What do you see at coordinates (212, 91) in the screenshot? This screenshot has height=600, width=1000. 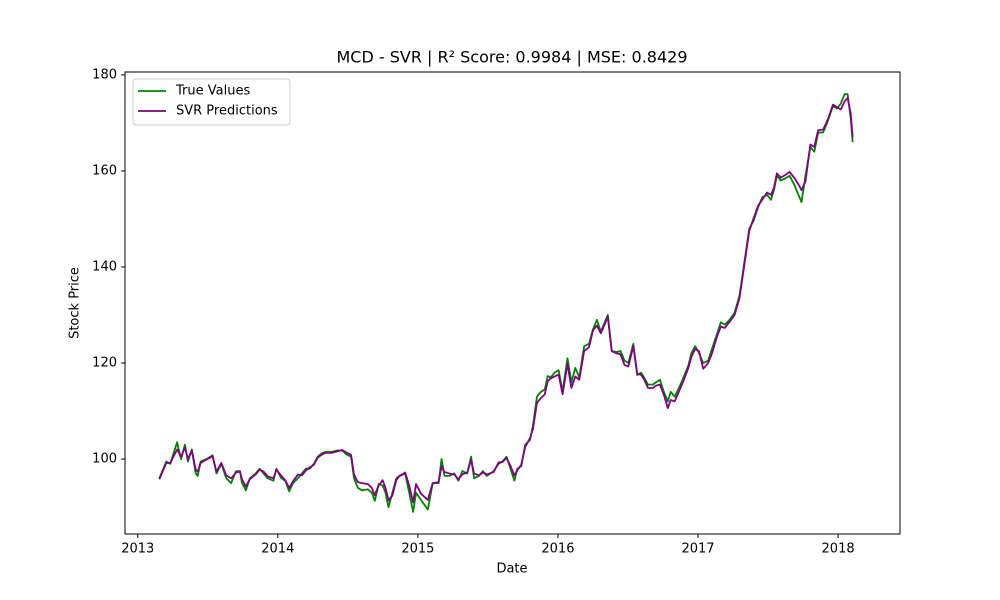 I see `legend-label: True Values` at bounding box center [212, 91].